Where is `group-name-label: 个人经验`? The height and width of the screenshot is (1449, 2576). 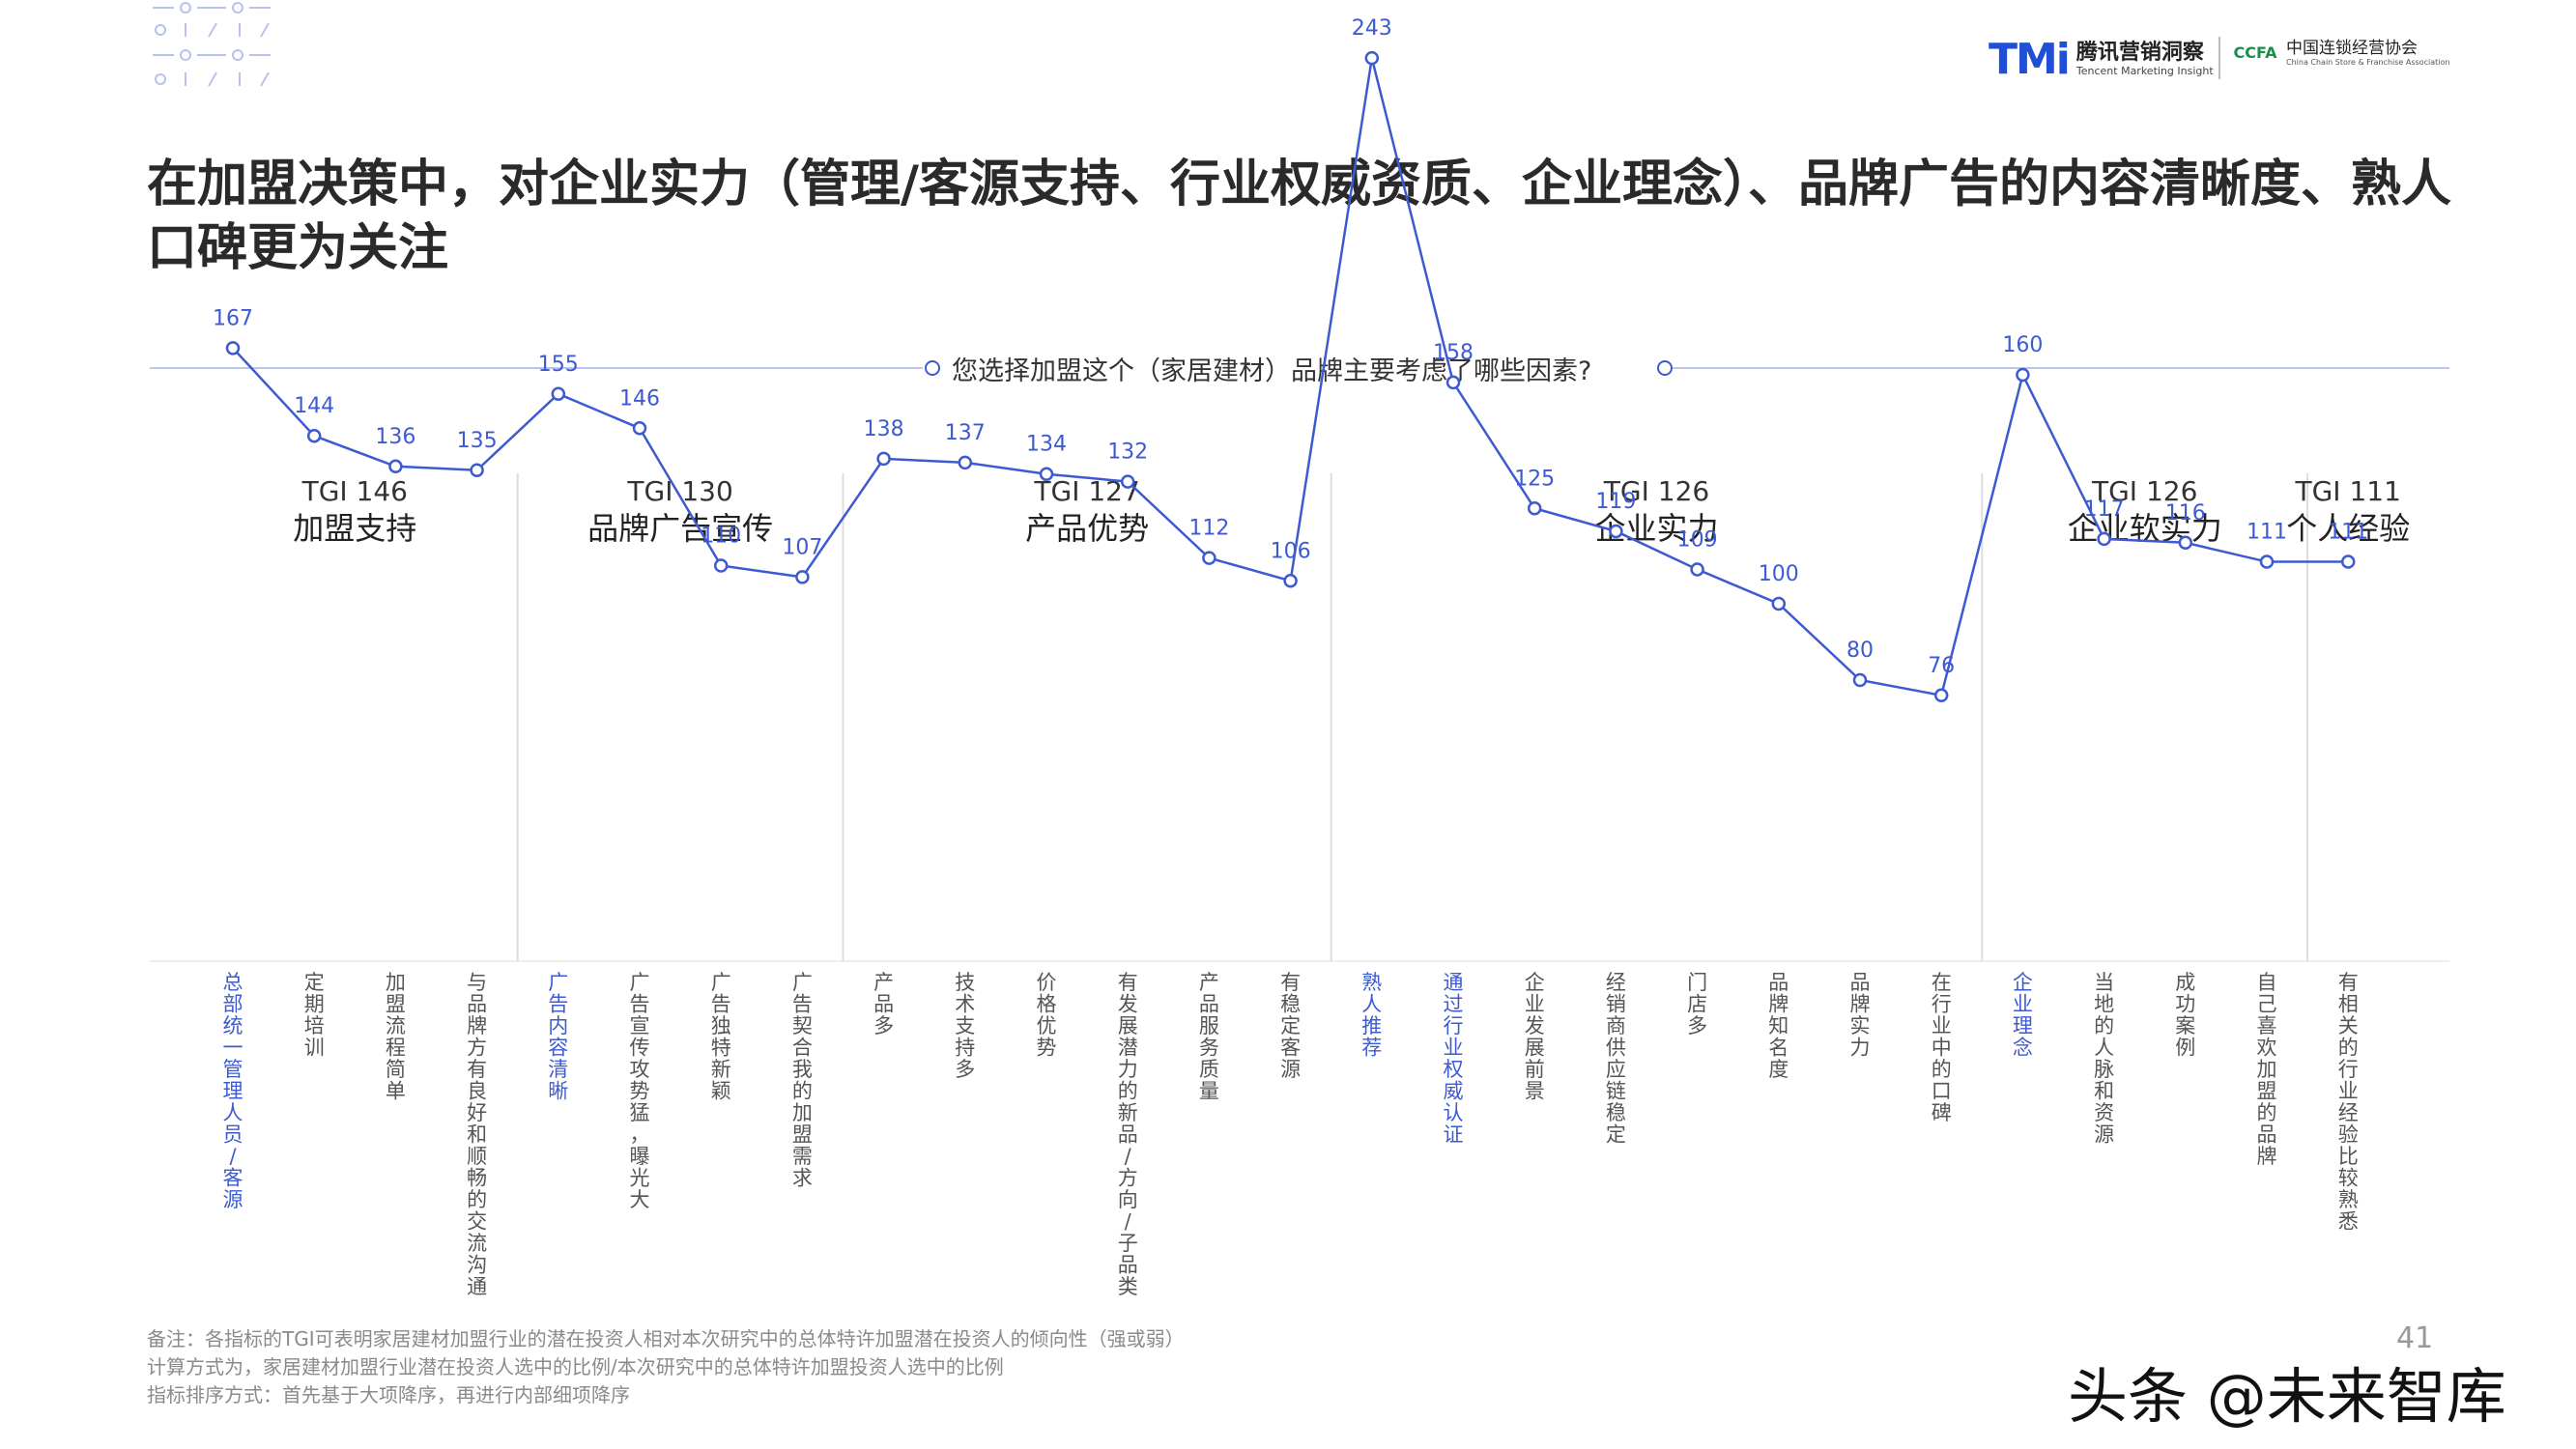
group-name-label: 个人经验 is located at coordinates (2348, 528).